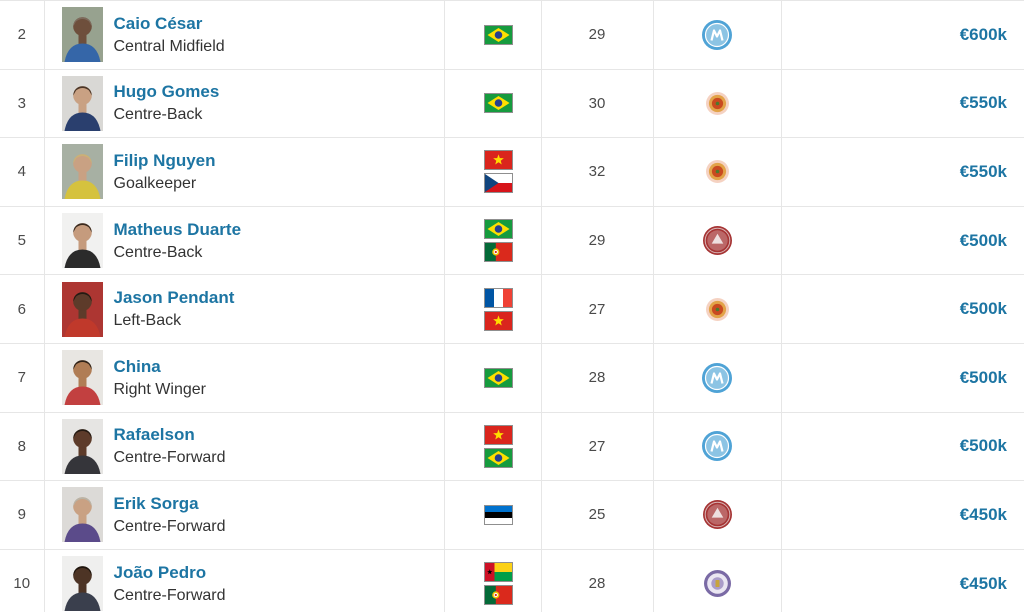  What do you see at coordinates (137, 366) in the screenshot?
I see `player-name-link: China` at bounding box center [137, 366].